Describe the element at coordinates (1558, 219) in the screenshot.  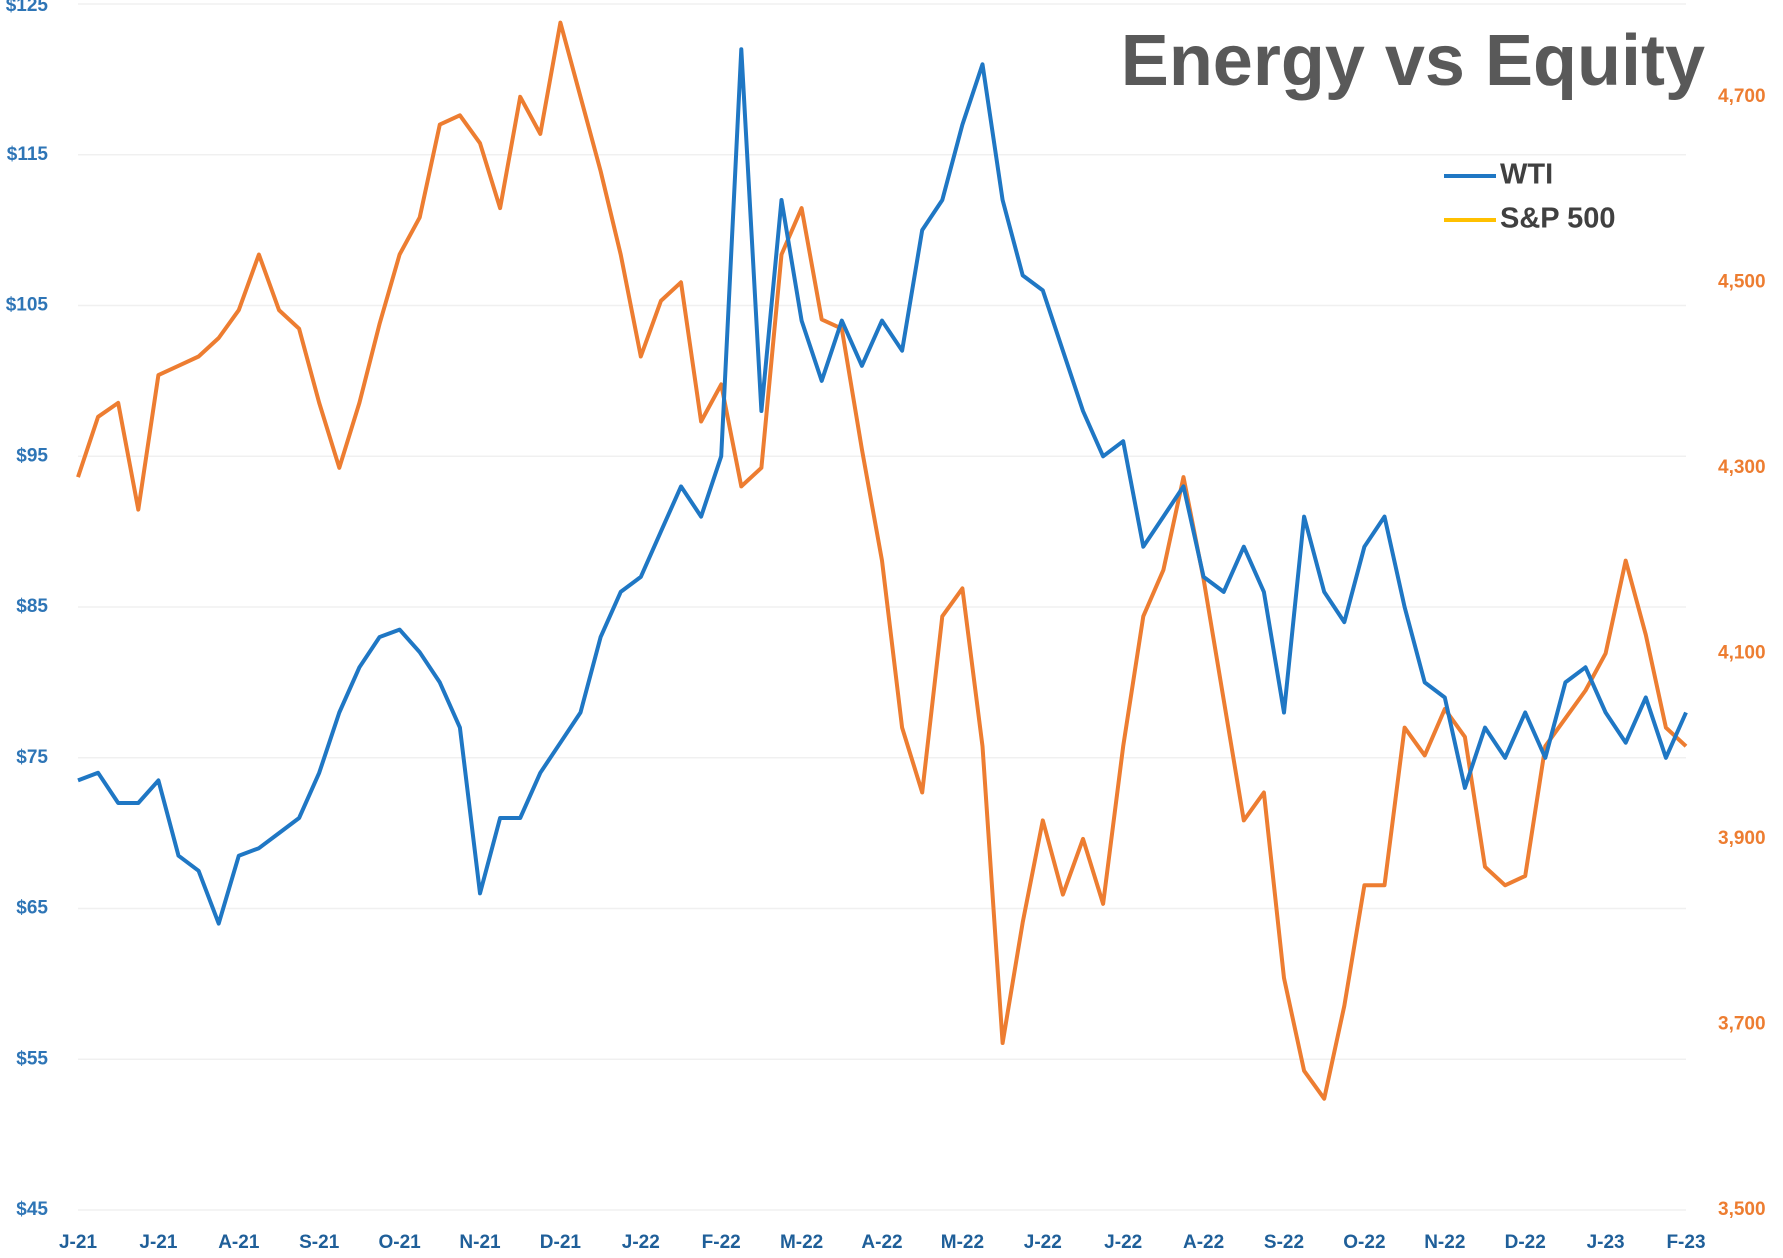
I see `legend-label: S&P 500` at that location.